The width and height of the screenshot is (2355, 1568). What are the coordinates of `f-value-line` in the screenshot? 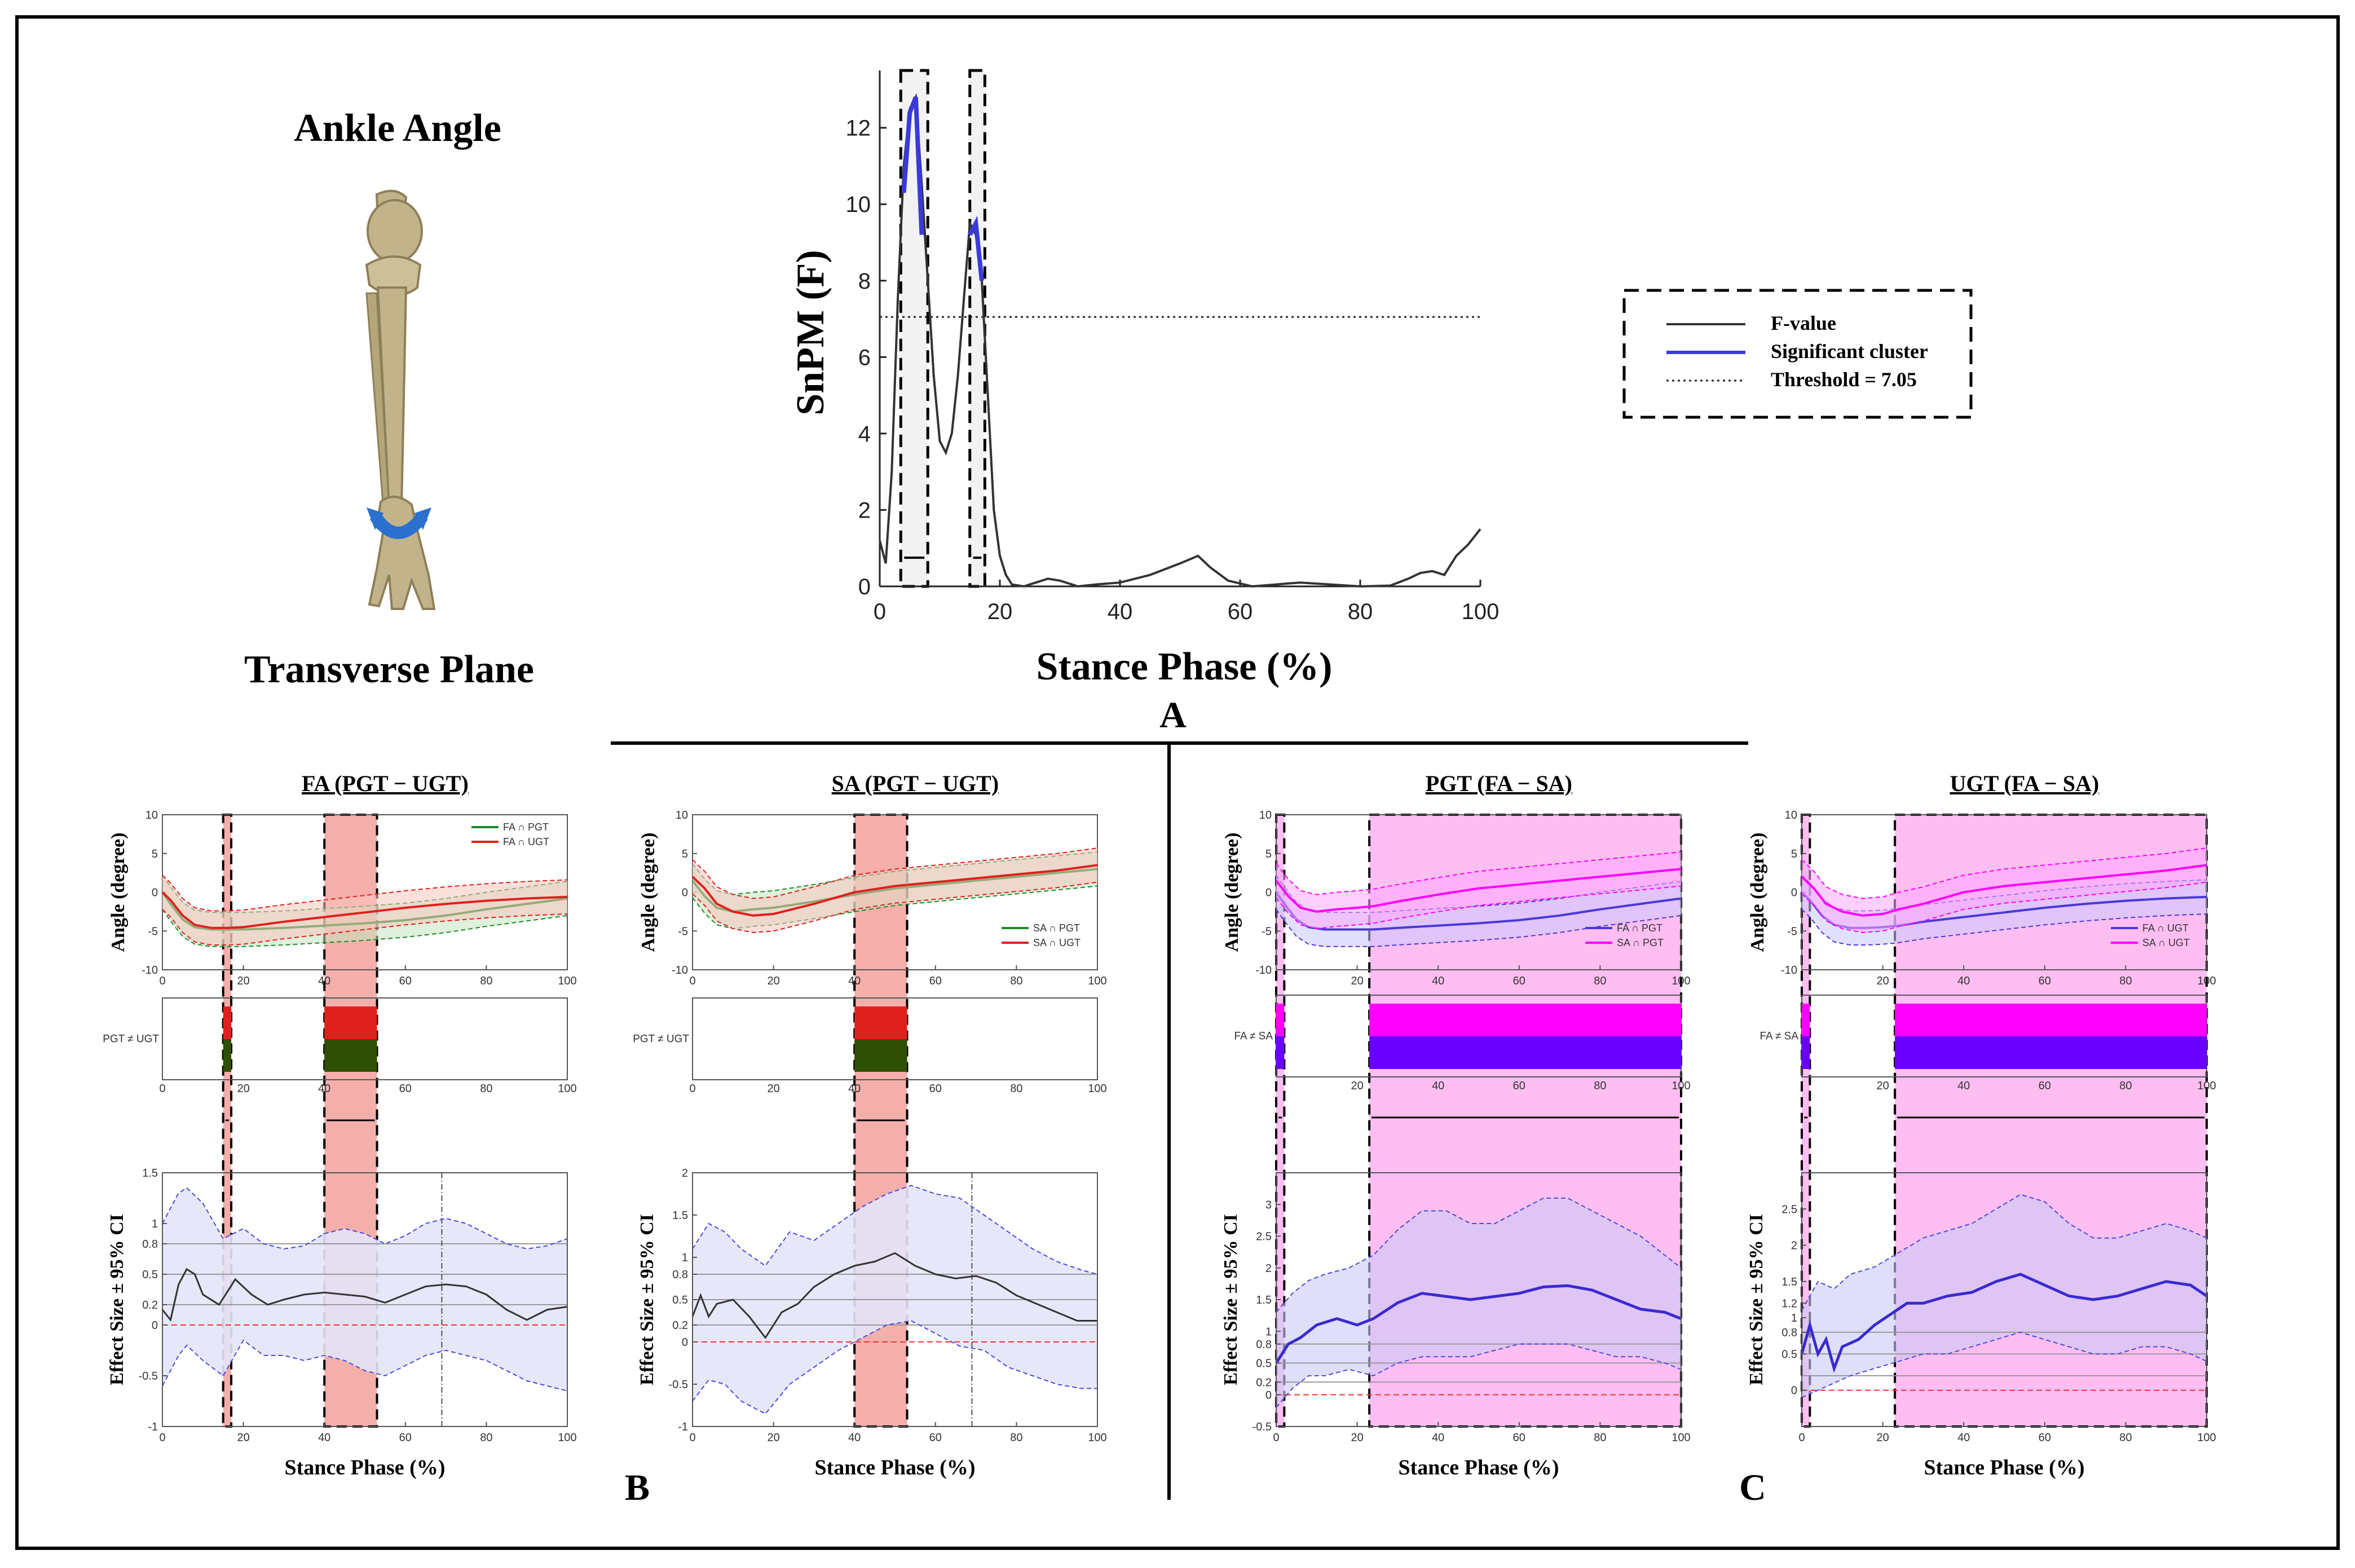 It's located at (1180, 340).